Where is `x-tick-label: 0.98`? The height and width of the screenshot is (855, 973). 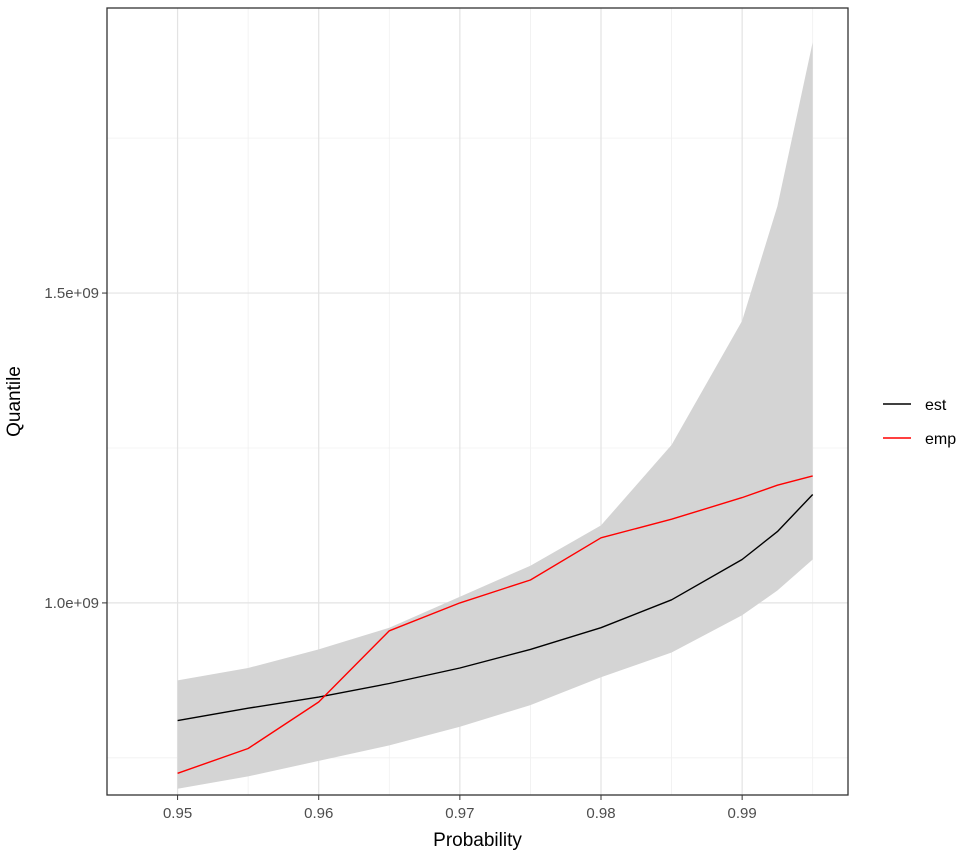
x-tick-label: 0.98 is located at coordinates (600, 813).